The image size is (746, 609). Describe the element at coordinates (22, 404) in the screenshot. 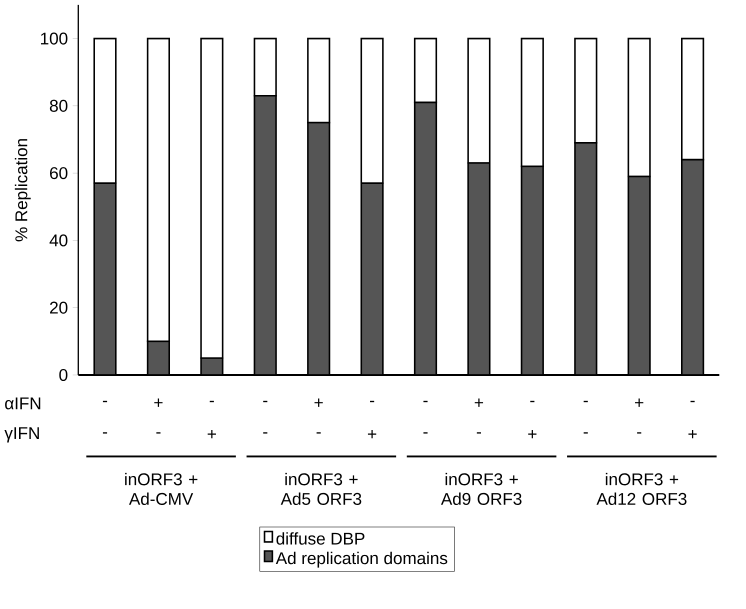

I see `text: αIFN` at that location.